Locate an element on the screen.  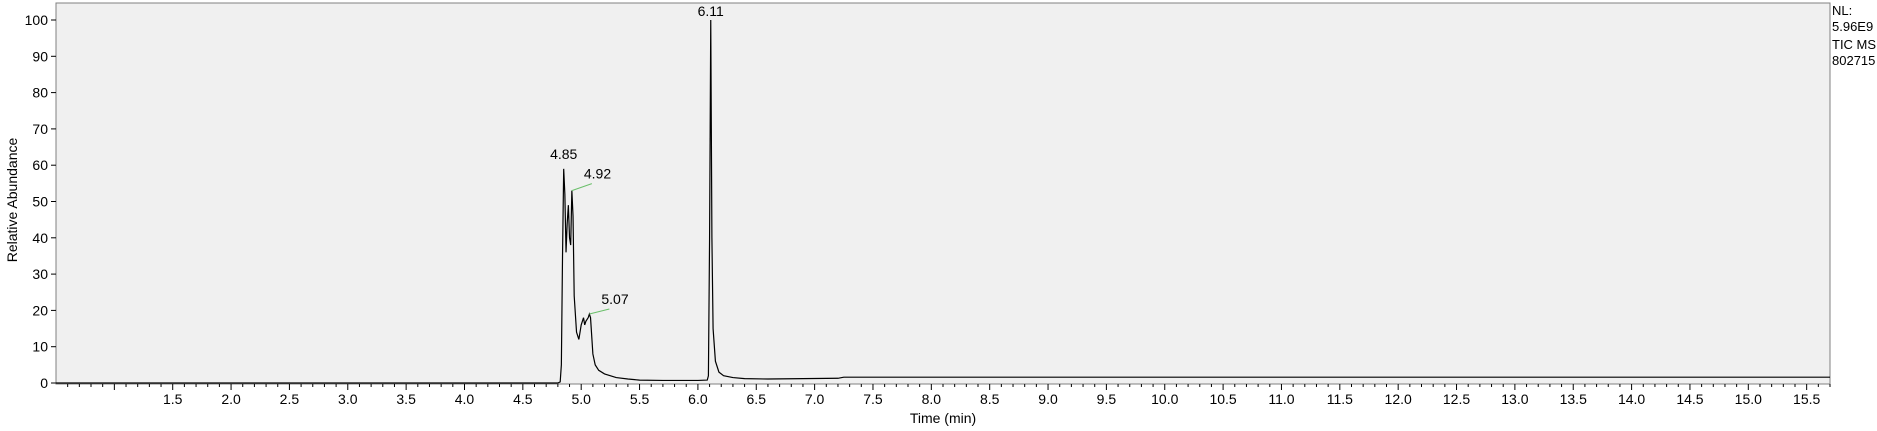
x-tick-label: 5.5 is located at coordinates (640, 399).